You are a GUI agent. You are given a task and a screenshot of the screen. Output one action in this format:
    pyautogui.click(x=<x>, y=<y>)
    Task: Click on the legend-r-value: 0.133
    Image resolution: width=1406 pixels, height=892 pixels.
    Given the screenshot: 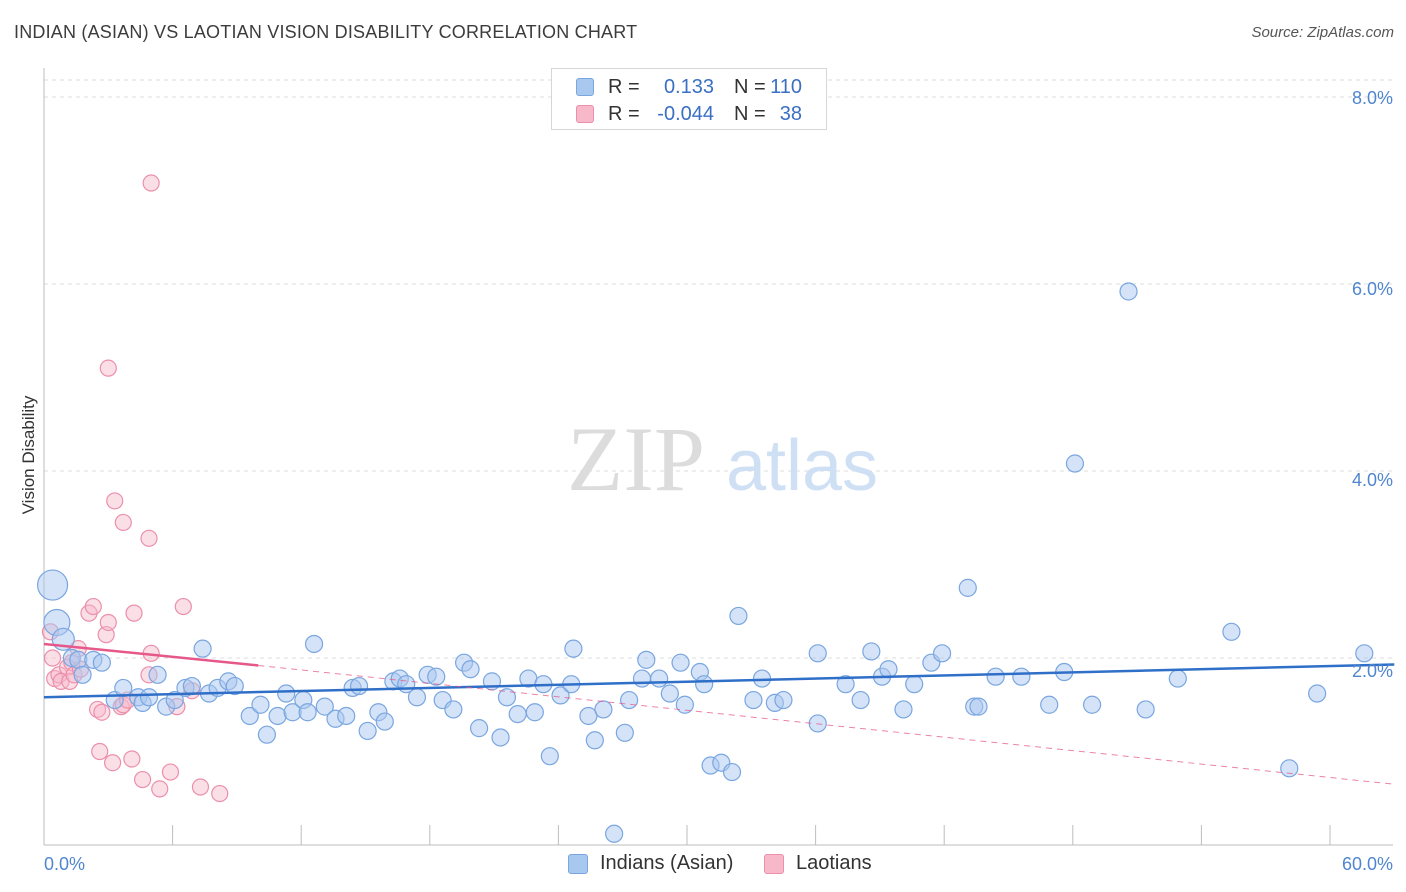 What is the action you would take?
    pyautogui.click(x=688, y=87)
    